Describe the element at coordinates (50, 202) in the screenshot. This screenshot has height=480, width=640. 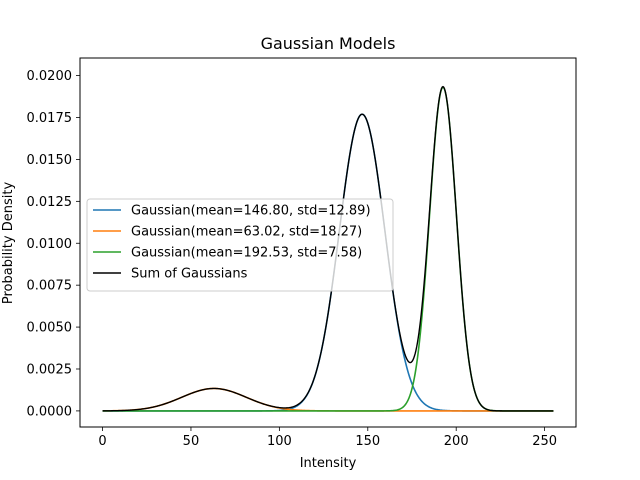
I see `y-tick-label: 0.0125` at that location.